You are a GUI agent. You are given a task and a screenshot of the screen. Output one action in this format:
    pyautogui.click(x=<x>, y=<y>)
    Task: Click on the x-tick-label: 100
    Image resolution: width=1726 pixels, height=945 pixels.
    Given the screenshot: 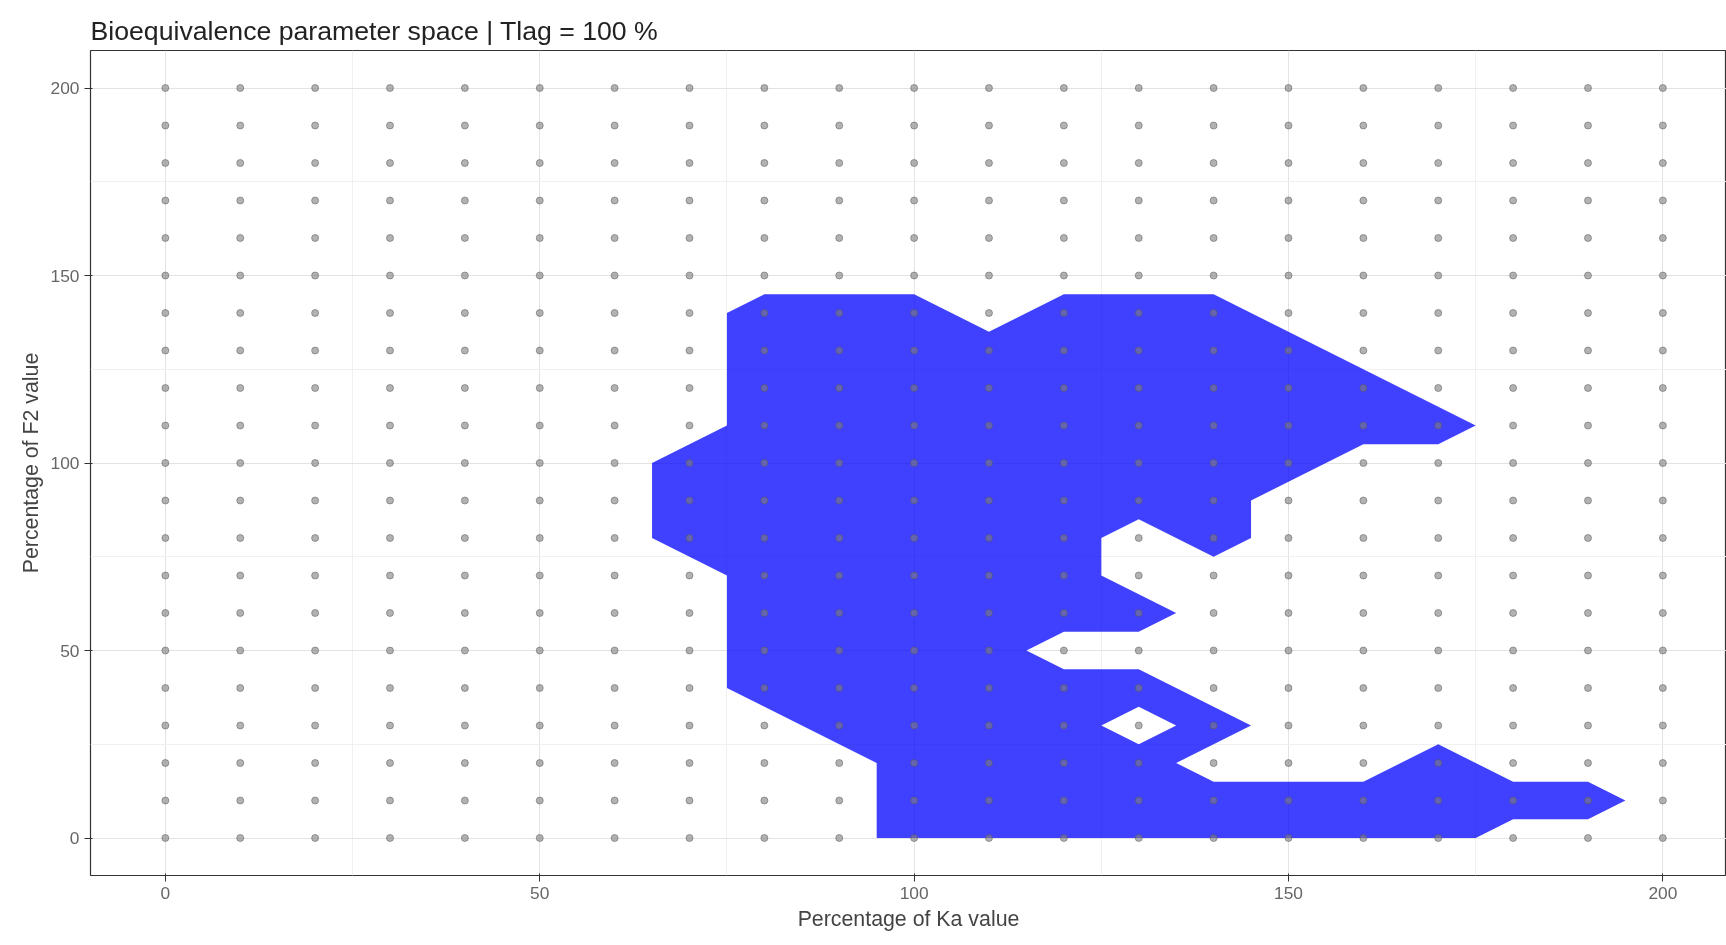 What is the action you would take?
    pyautogui.click(x=914, y=892)
    